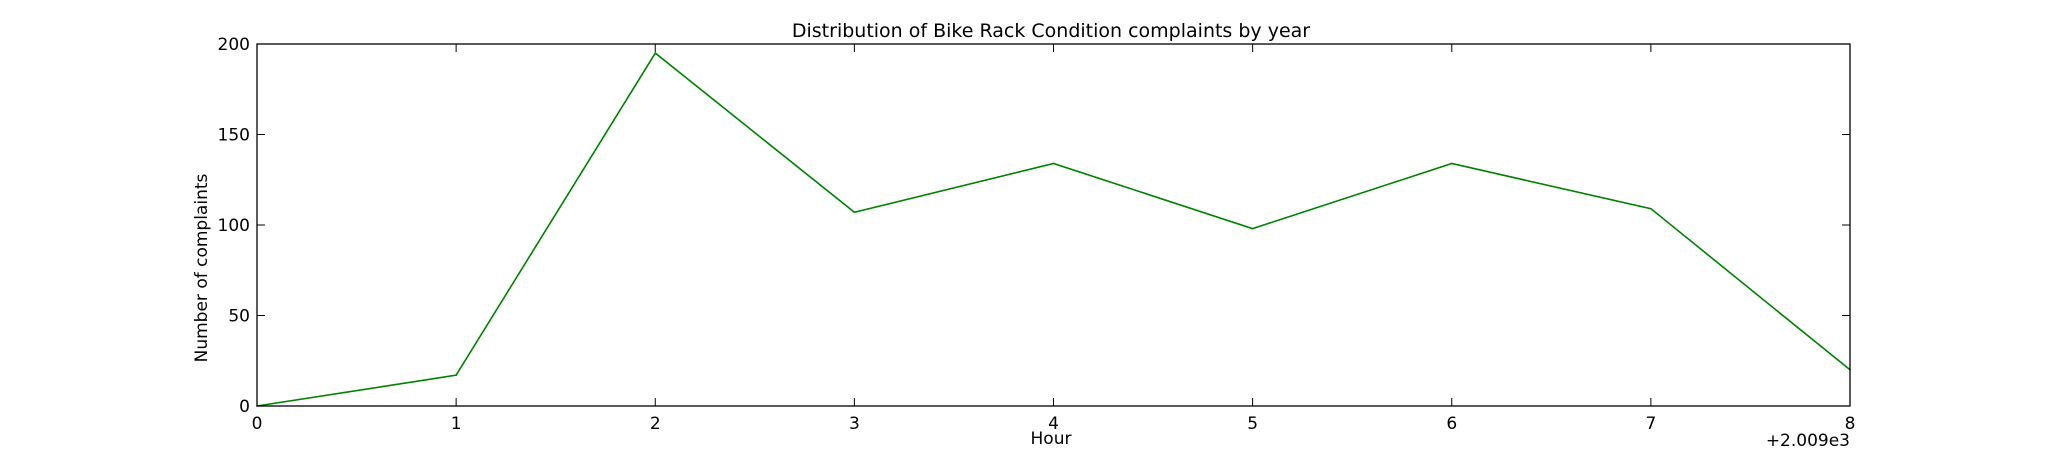 The height and width of the screenshot is (454, 2050). What do you see at coordinates (257, 424) in the screenshot?
I see `x-tick-label: 0` at bounding box center [257, 424].